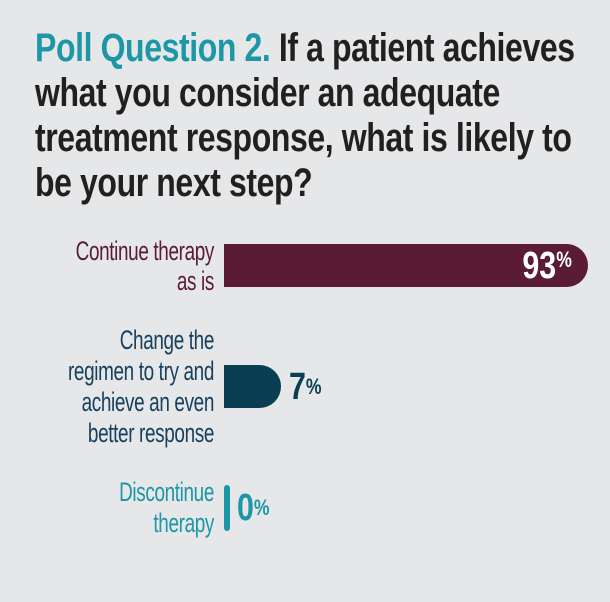 The width and height of the screenshot is (610, 602). Describe the element at coordinates (166, 507) in the screenshot. I see `bar-label-discontinue-therapy: Discontinue therapy` at that location.